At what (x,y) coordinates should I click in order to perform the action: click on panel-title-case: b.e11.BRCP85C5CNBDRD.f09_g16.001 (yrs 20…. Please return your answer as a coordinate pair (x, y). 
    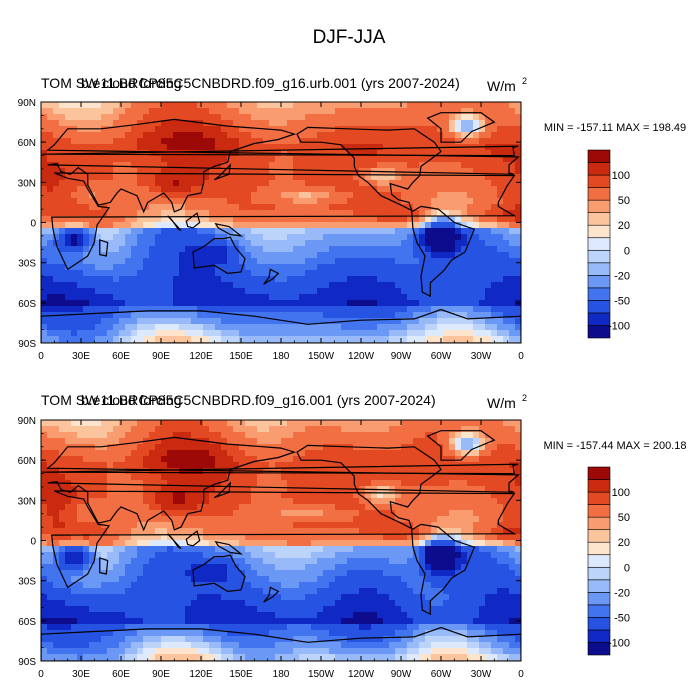
    Looking at the image, I should click on (258, 400).